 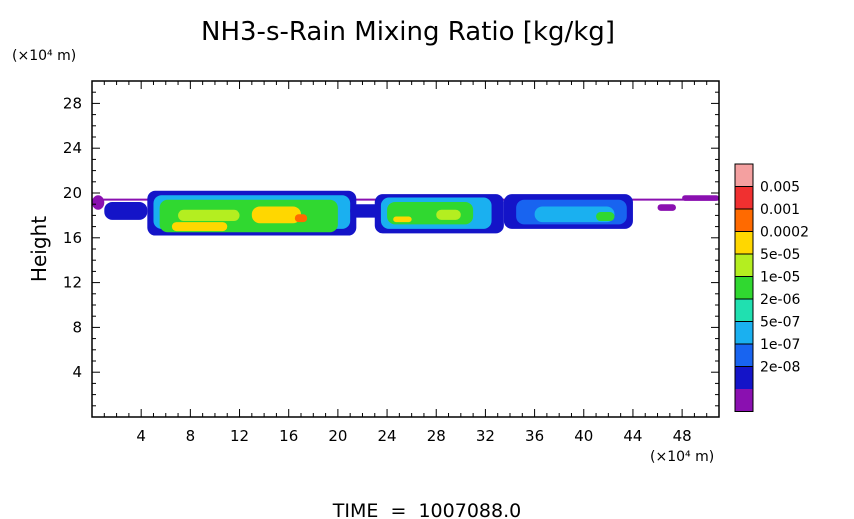 I want to click on colorbar-label: 5e-07, so click(x=780, y=323).